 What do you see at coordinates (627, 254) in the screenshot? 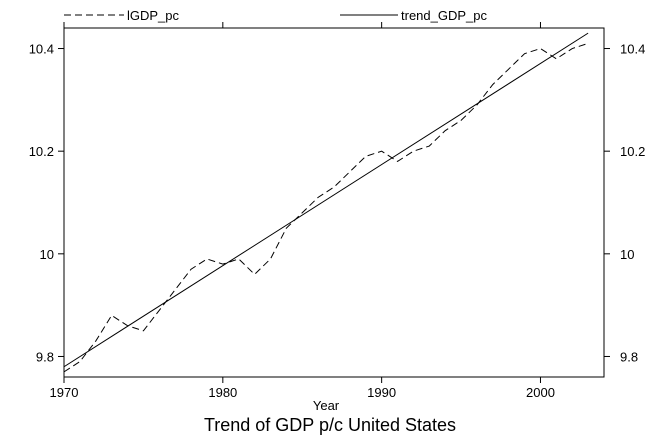
I see `y-tick-label-right-1: 10` at bounding box center [627, 254].